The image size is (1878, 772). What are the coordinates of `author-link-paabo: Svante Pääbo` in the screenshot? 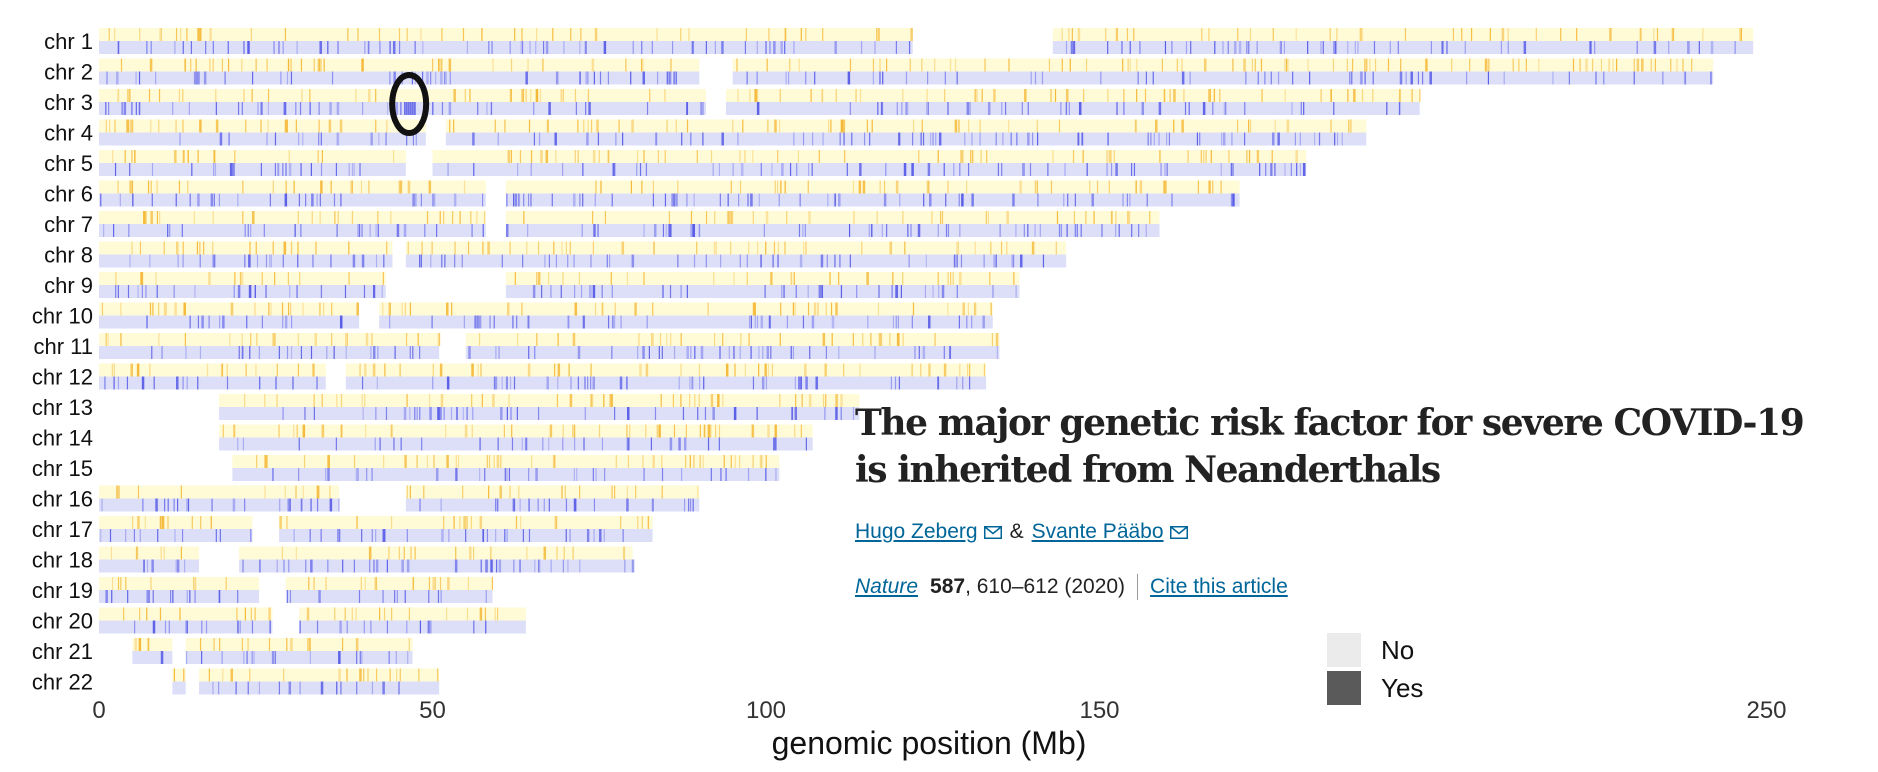 It's located at (1097, 531).